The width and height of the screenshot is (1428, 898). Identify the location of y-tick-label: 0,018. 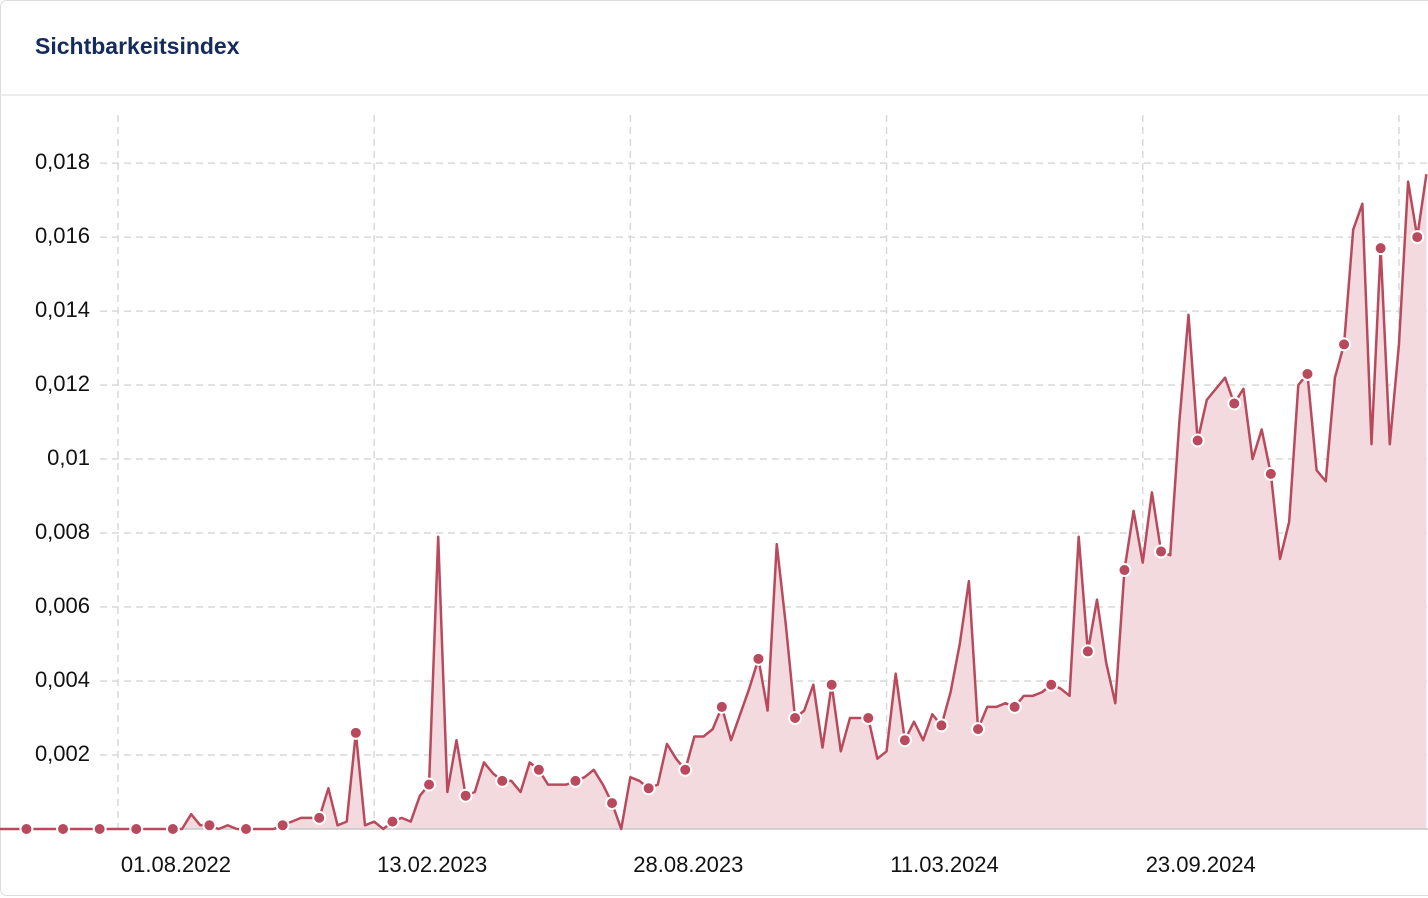
(62, 161).